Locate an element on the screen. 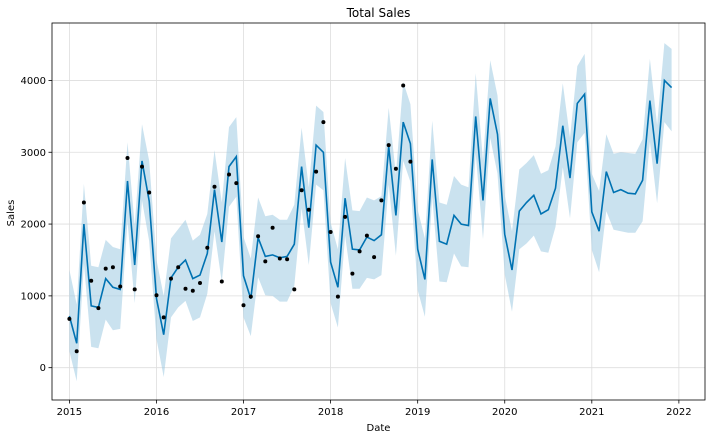 The height and width of the screenshot is (438, 710). x-tick-label: 2016 is located at coordinates (156, 412).